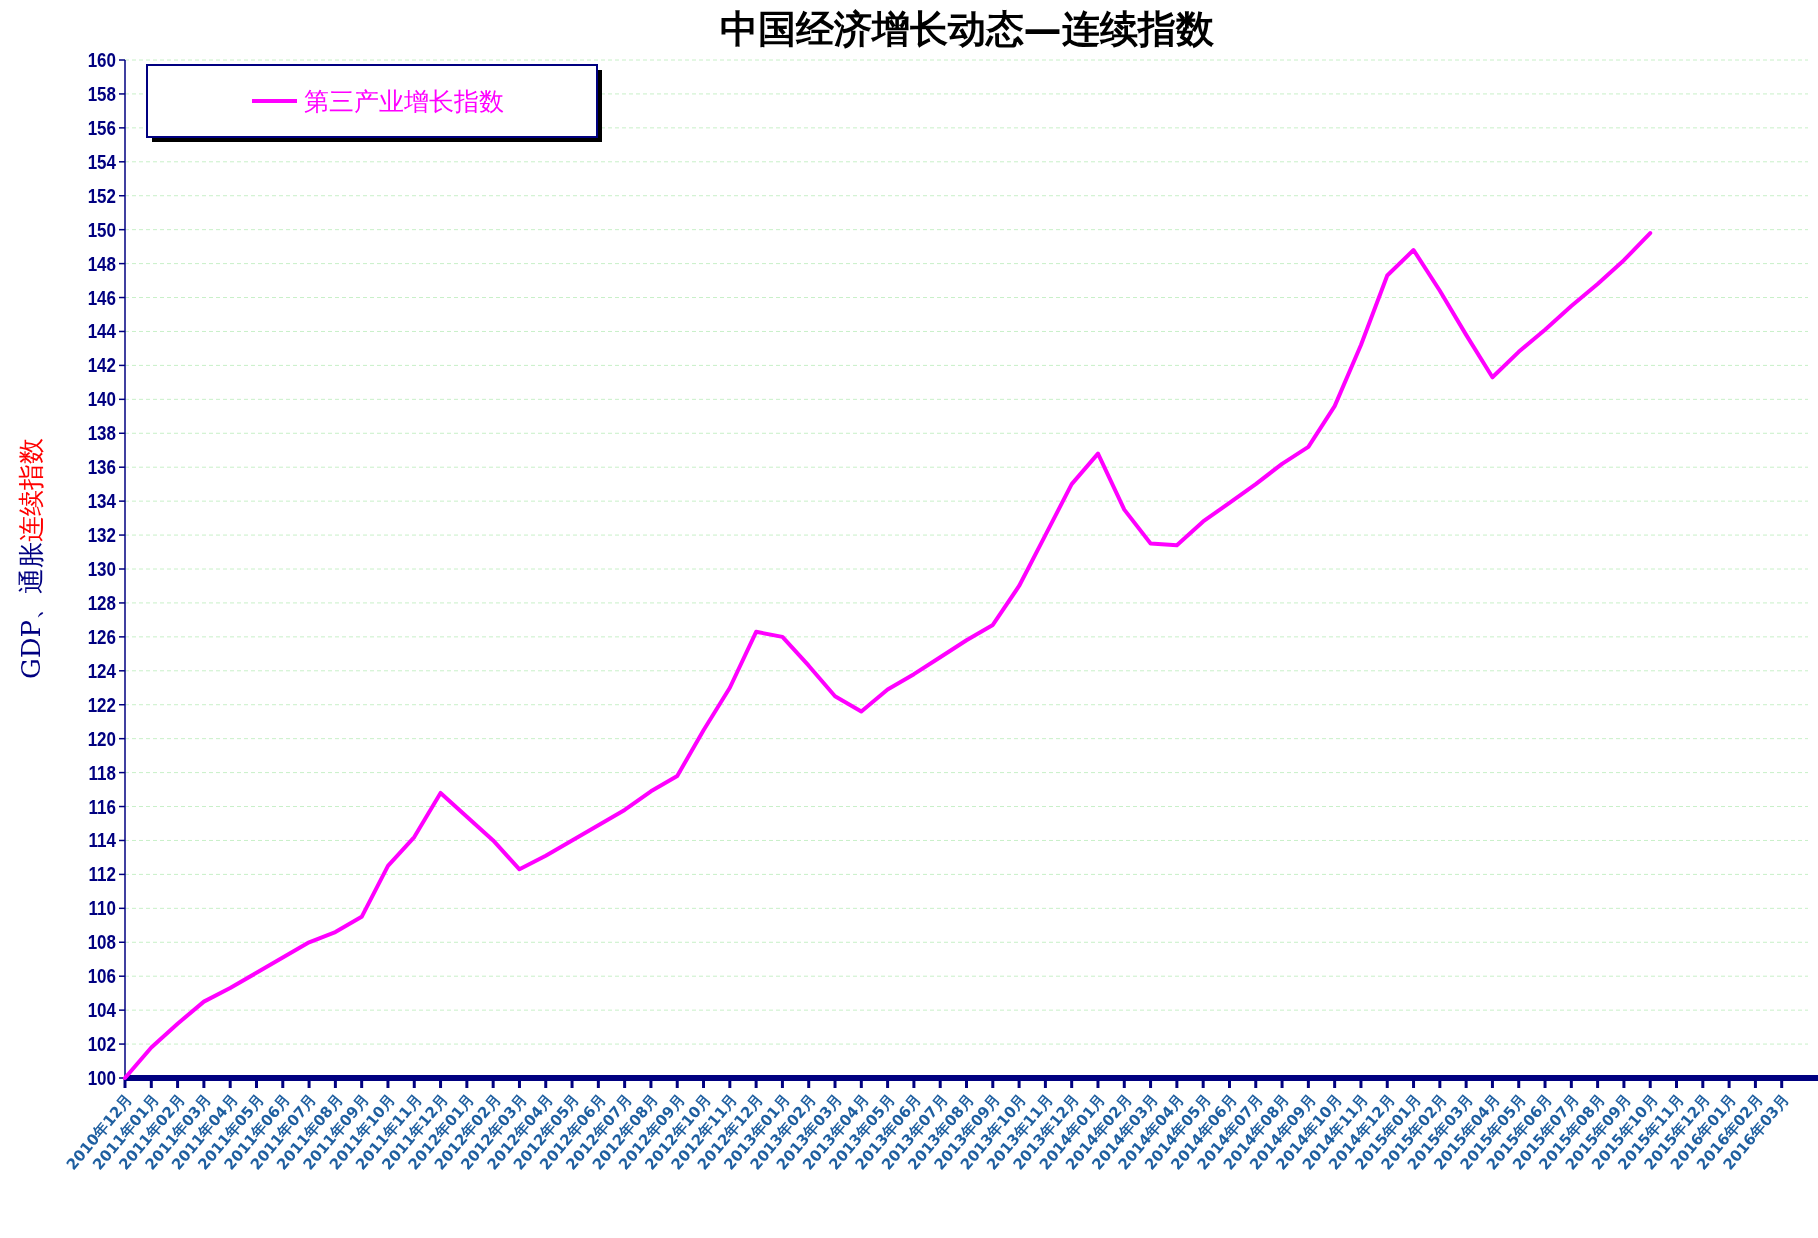 This screenshot has width=1818, height=1238. I want to click on y-tick-label: 114, so click(102, 840).